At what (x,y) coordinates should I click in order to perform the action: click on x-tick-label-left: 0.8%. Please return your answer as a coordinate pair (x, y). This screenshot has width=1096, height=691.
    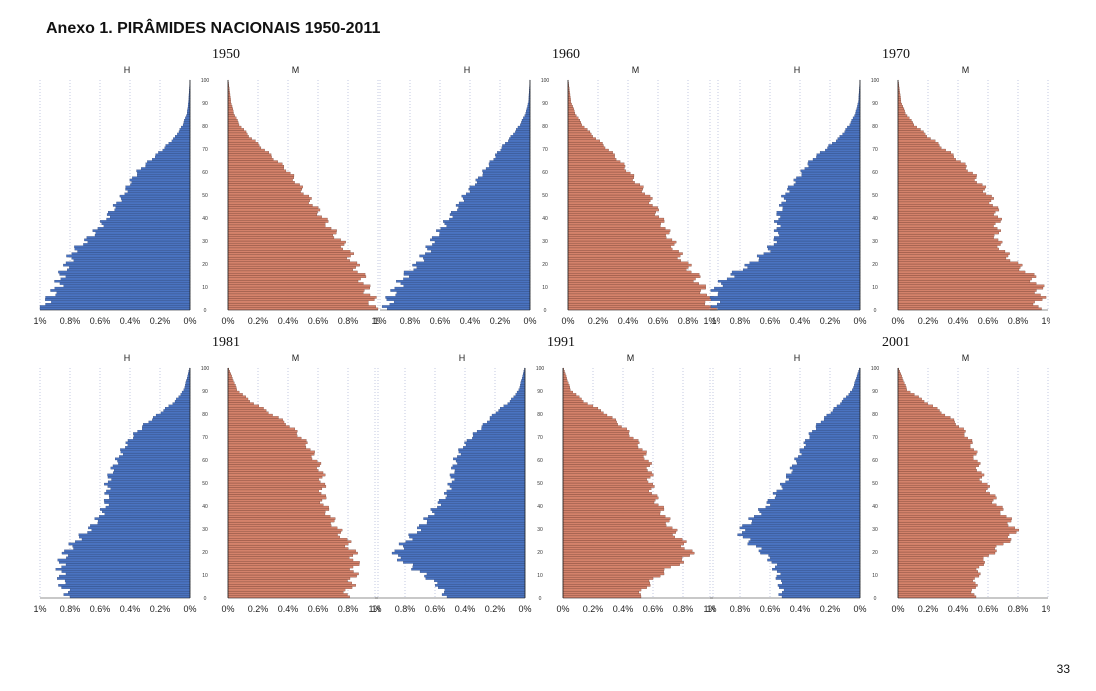
    Looking at the image, I should click on (70, 321).